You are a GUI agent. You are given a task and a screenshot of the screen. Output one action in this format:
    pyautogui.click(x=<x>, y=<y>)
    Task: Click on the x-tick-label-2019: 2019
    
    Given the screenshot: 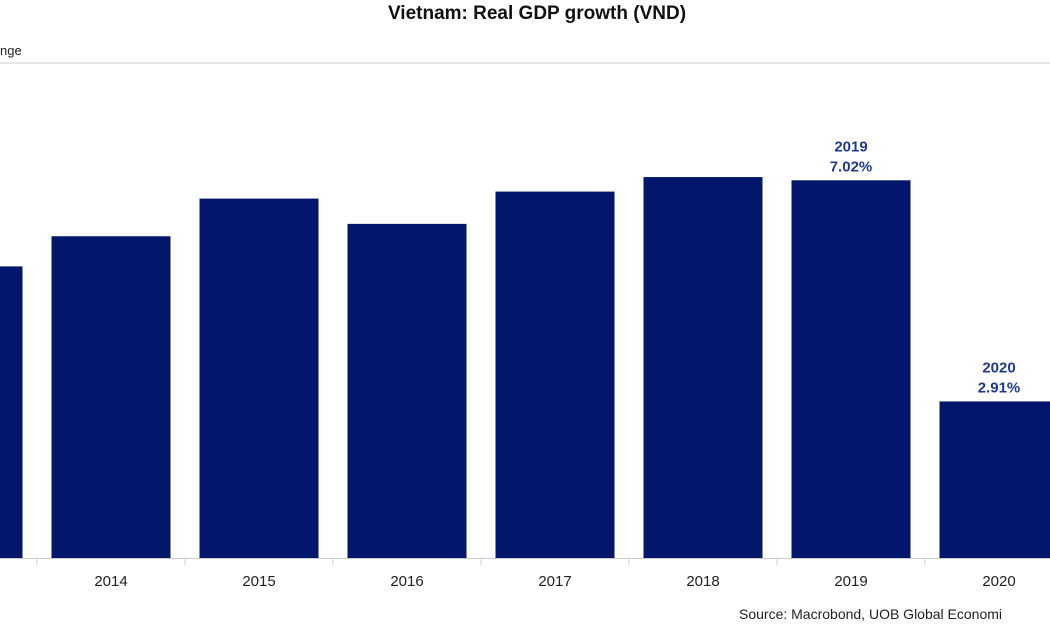 What is the action you would take?
    pyautogui.click(x=850, y=581)
    